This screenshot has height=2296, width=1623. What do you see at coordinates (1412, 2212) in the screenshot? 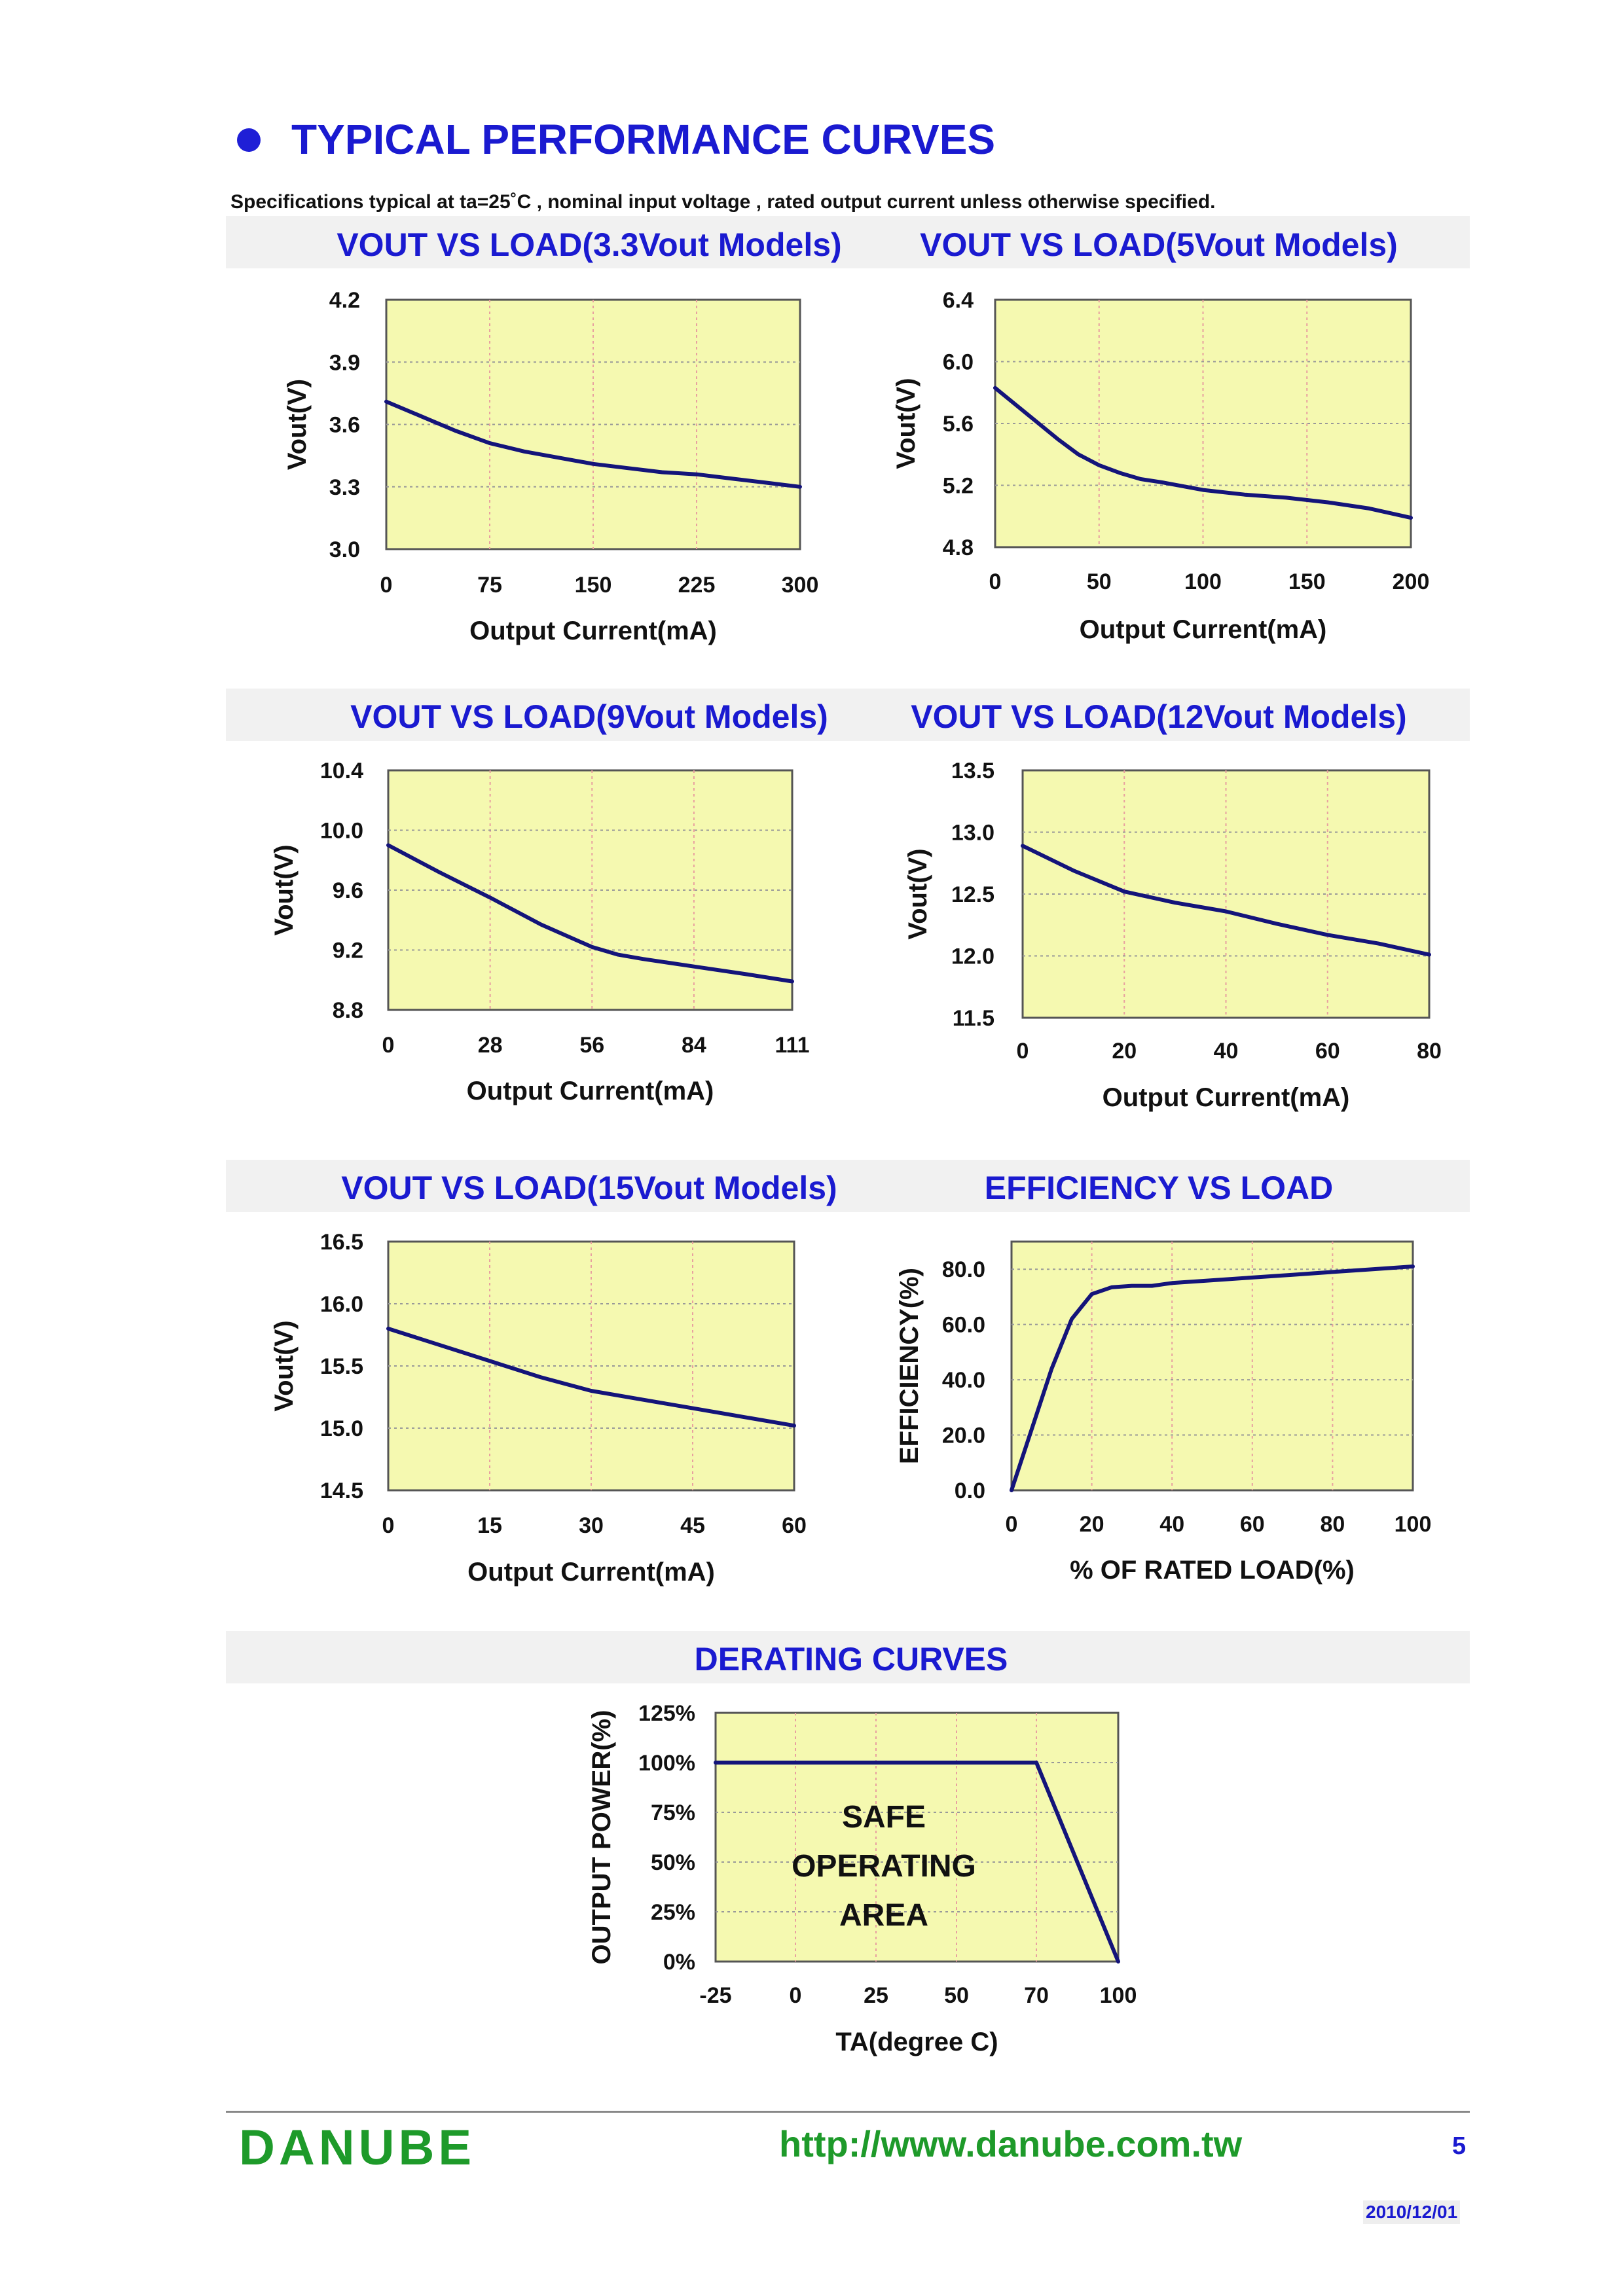
I see `revision-date: 2010/12/01` at bounding box center [1412, 2212].